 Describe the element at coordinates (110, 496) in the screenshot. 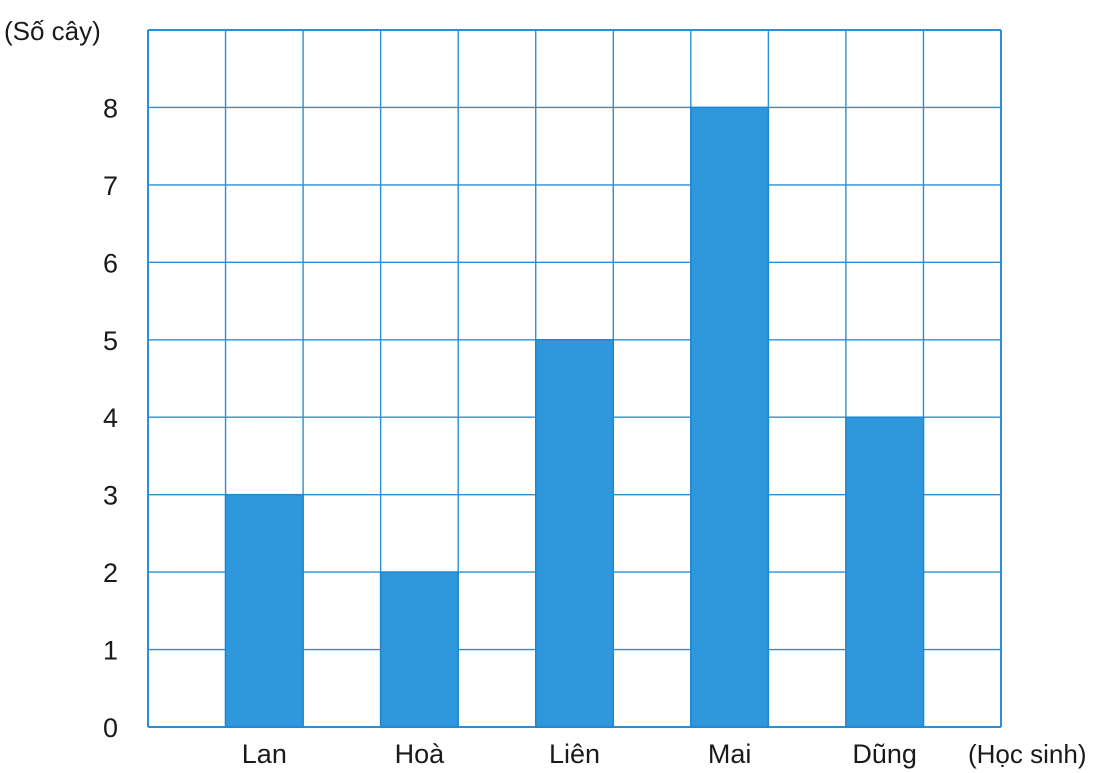

I see `y-tick-label: 3` at that location.